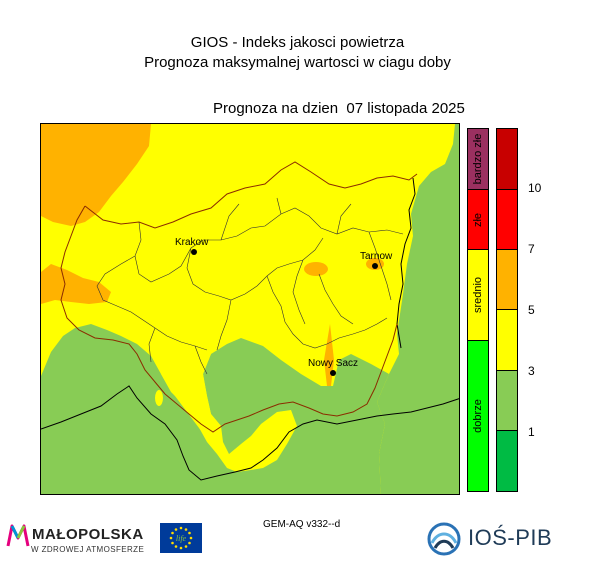  I want to click on chart-title: GIOS - Indeks jakosci powietrza, so click(297, 42).